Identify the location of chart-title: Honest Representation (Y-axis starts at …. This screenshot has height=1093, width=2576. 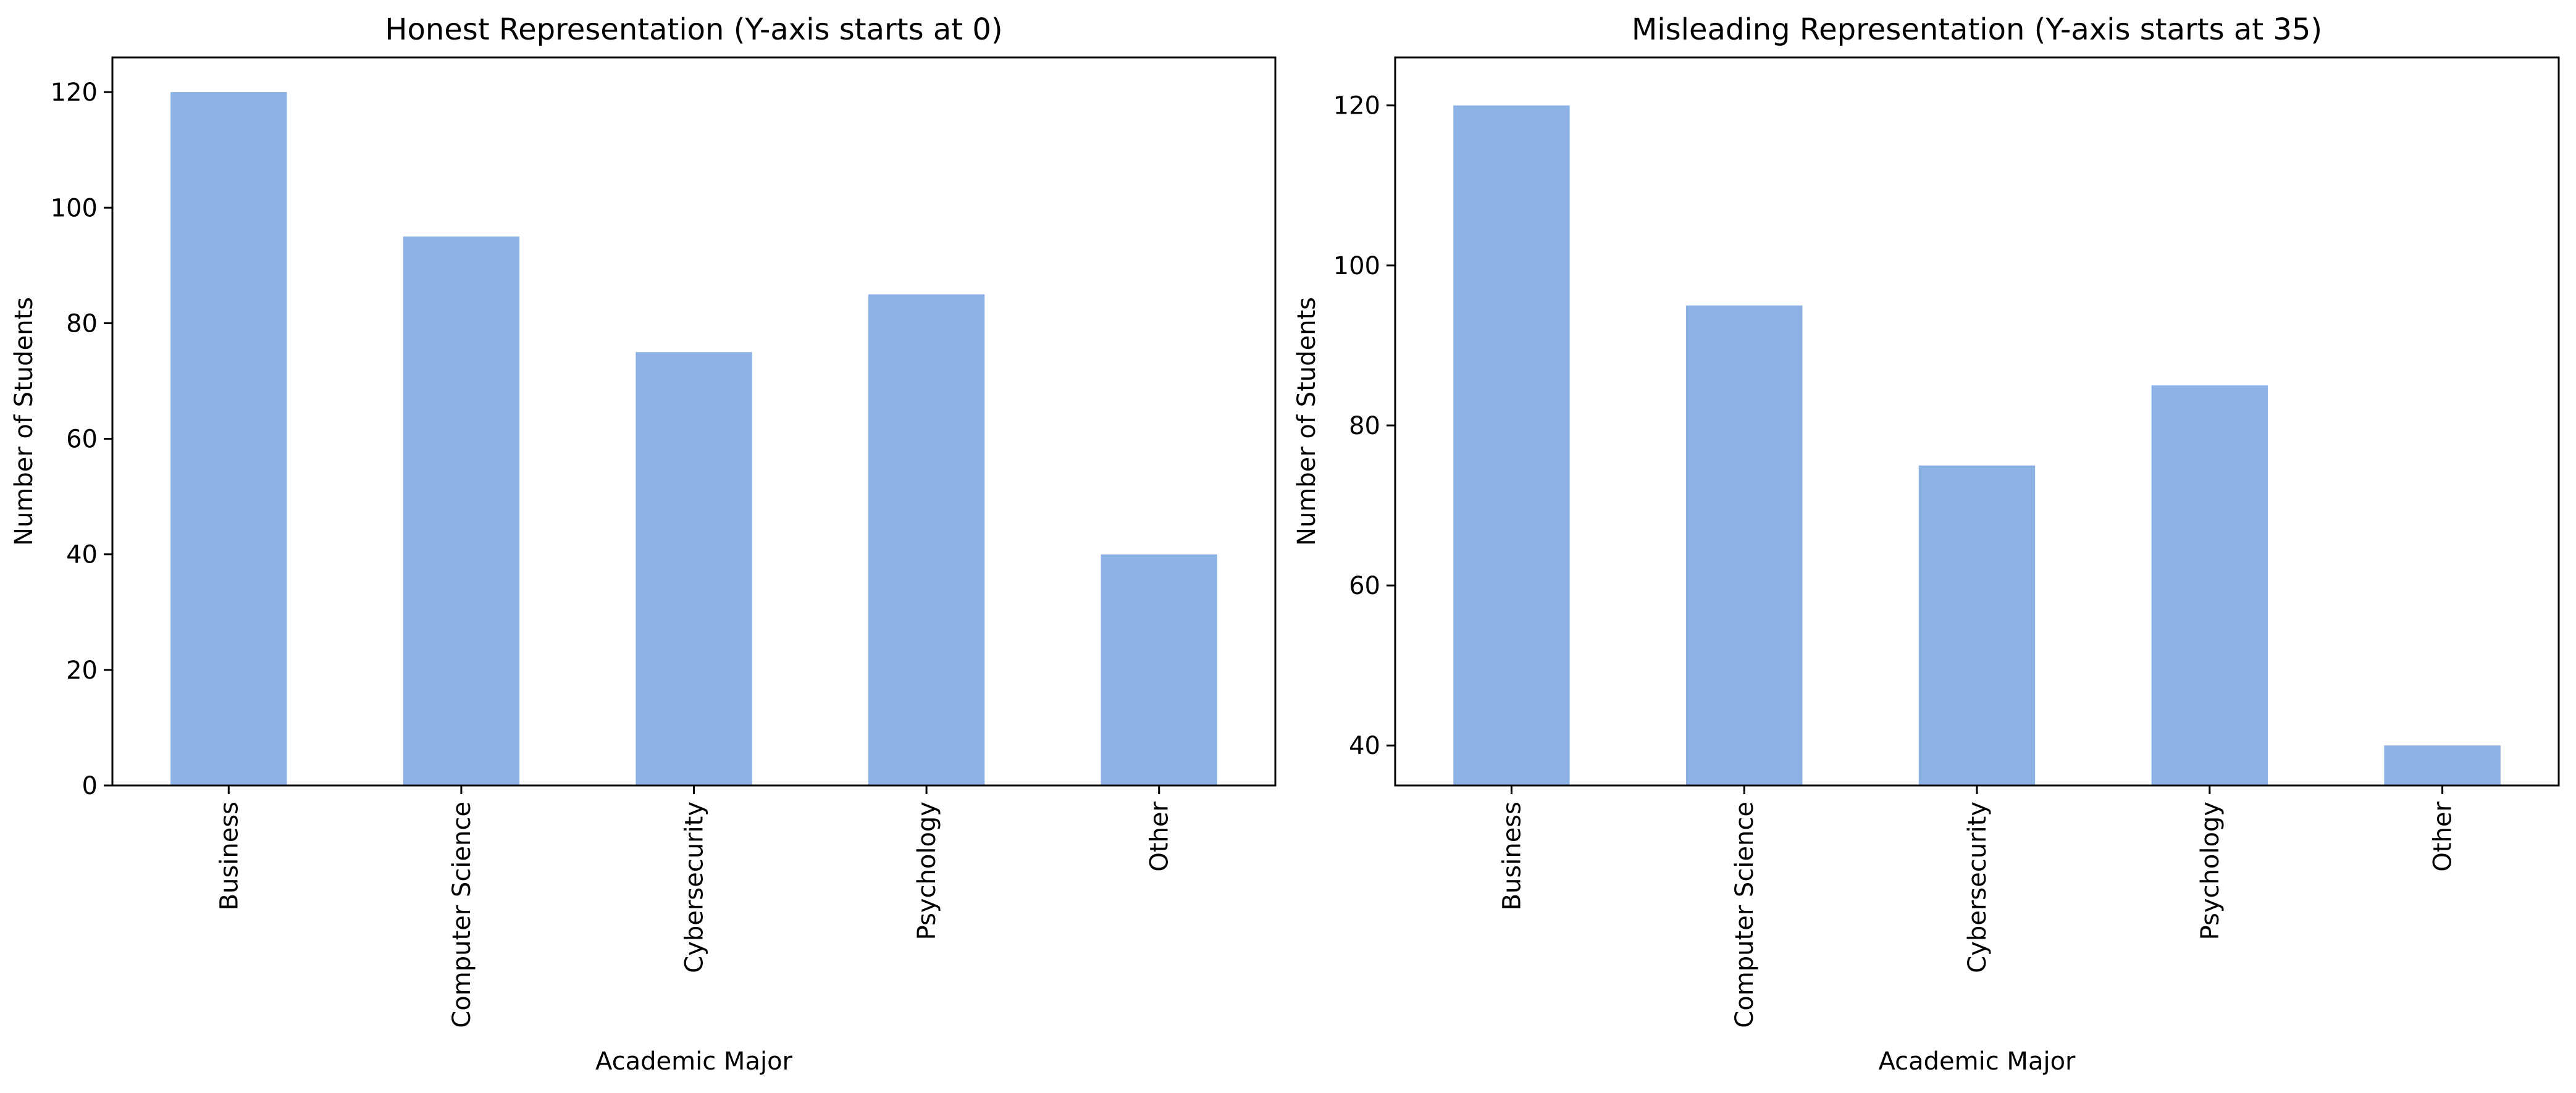
(693, 29).